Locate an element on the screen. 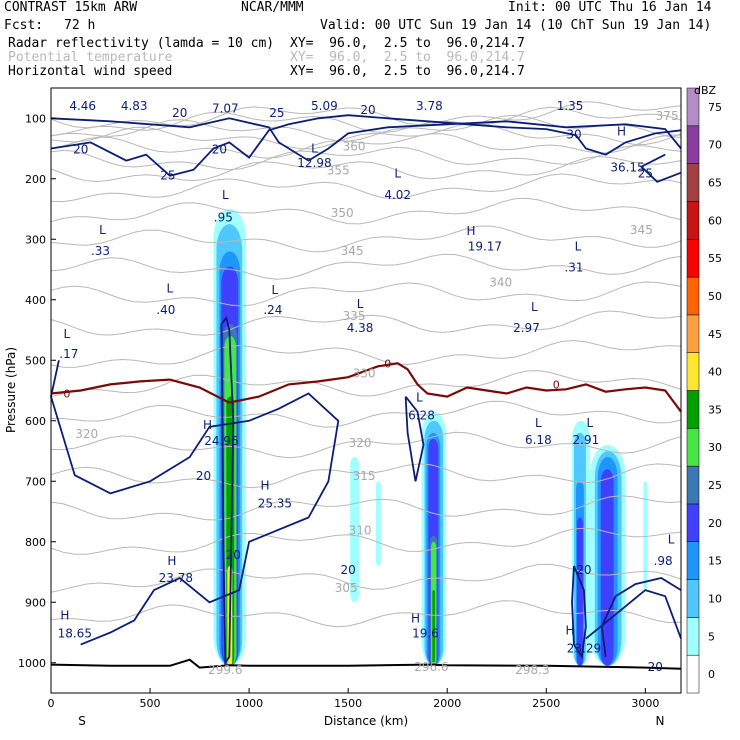 The image size is (740, 740). colorbar-level-label: 65 is located at coordinates (715, 183).